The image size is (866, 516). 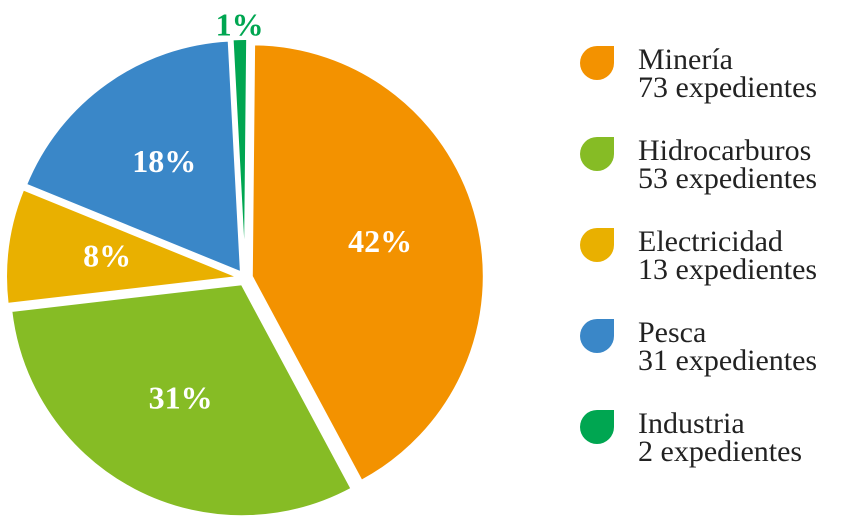 I want to click on legend-detail: 13 expedientes, so click(x=727, y=269).